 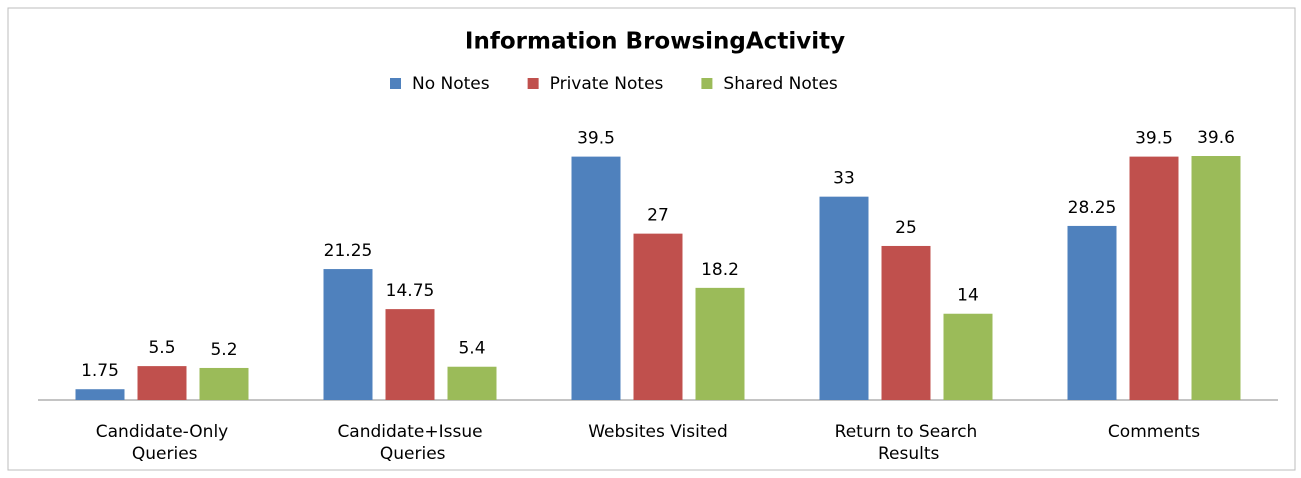 I want to click on data-label: 27, so click(x=658, y=216).